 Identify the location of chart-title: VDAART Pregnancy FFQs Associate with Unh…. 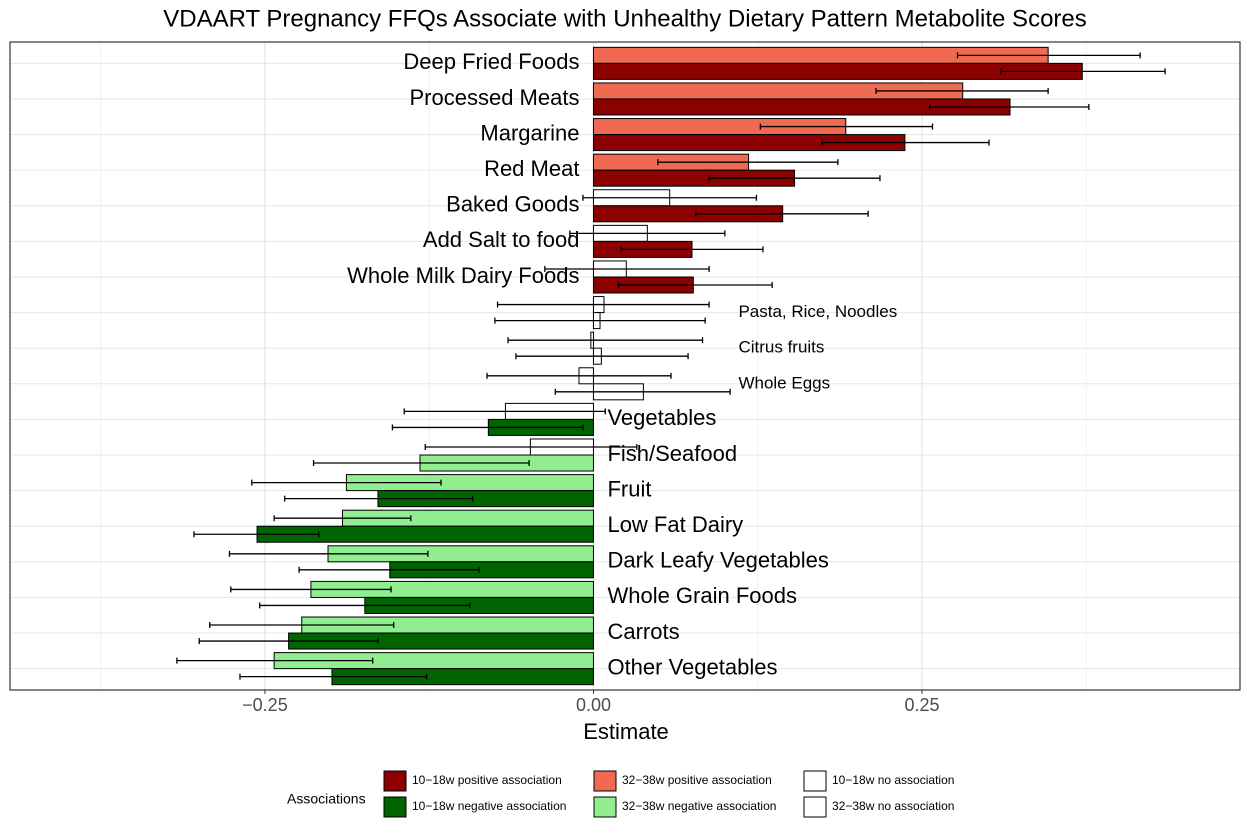
(625, 18).